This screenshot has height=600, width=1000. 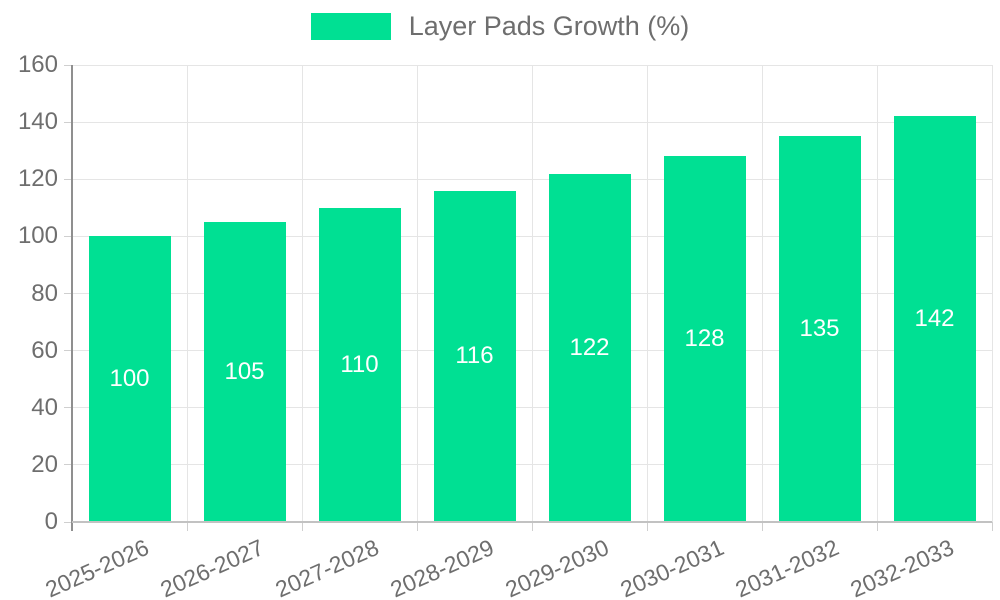 I want to click on bar-value-label: 100, so click(x=129, y=379).